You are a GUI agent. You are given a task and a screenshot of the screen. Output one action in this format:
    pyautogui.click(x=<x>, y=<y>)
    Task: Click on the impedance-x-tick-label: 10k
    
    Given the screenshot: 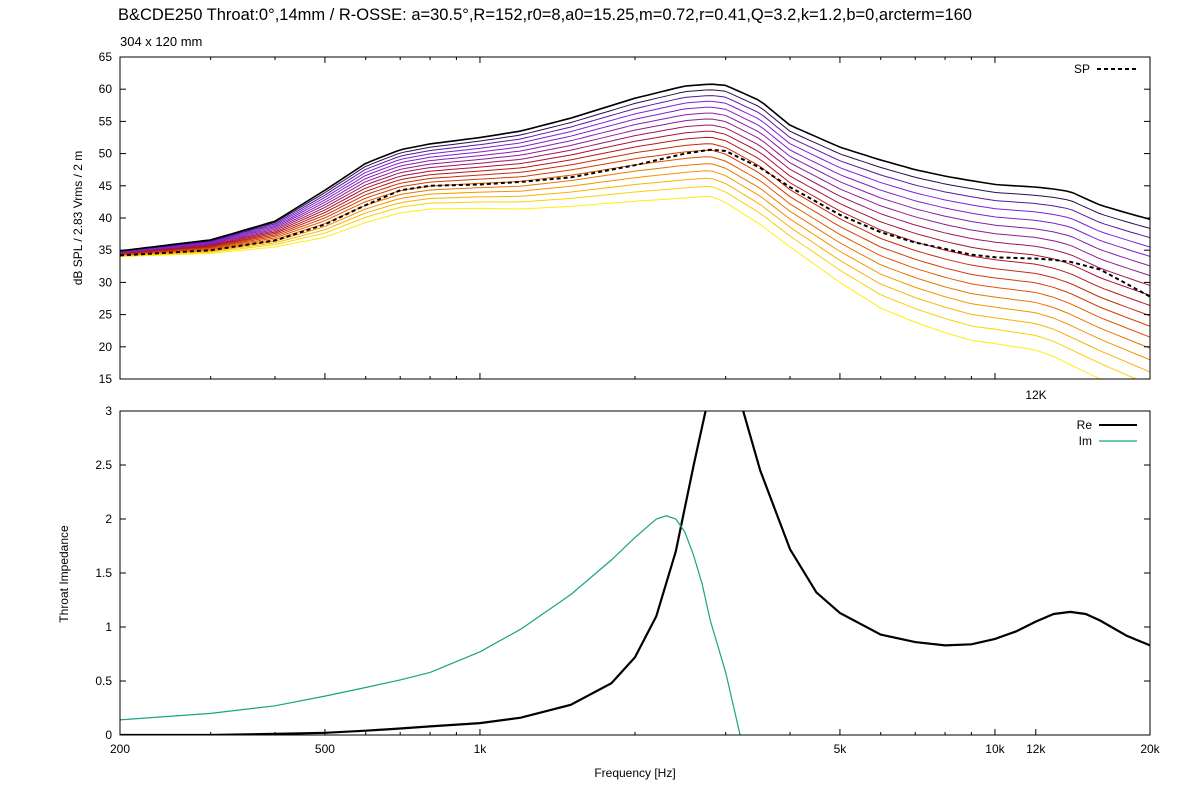 What is the action you would take?
    pyautogui.click(x=995, y=749)
    